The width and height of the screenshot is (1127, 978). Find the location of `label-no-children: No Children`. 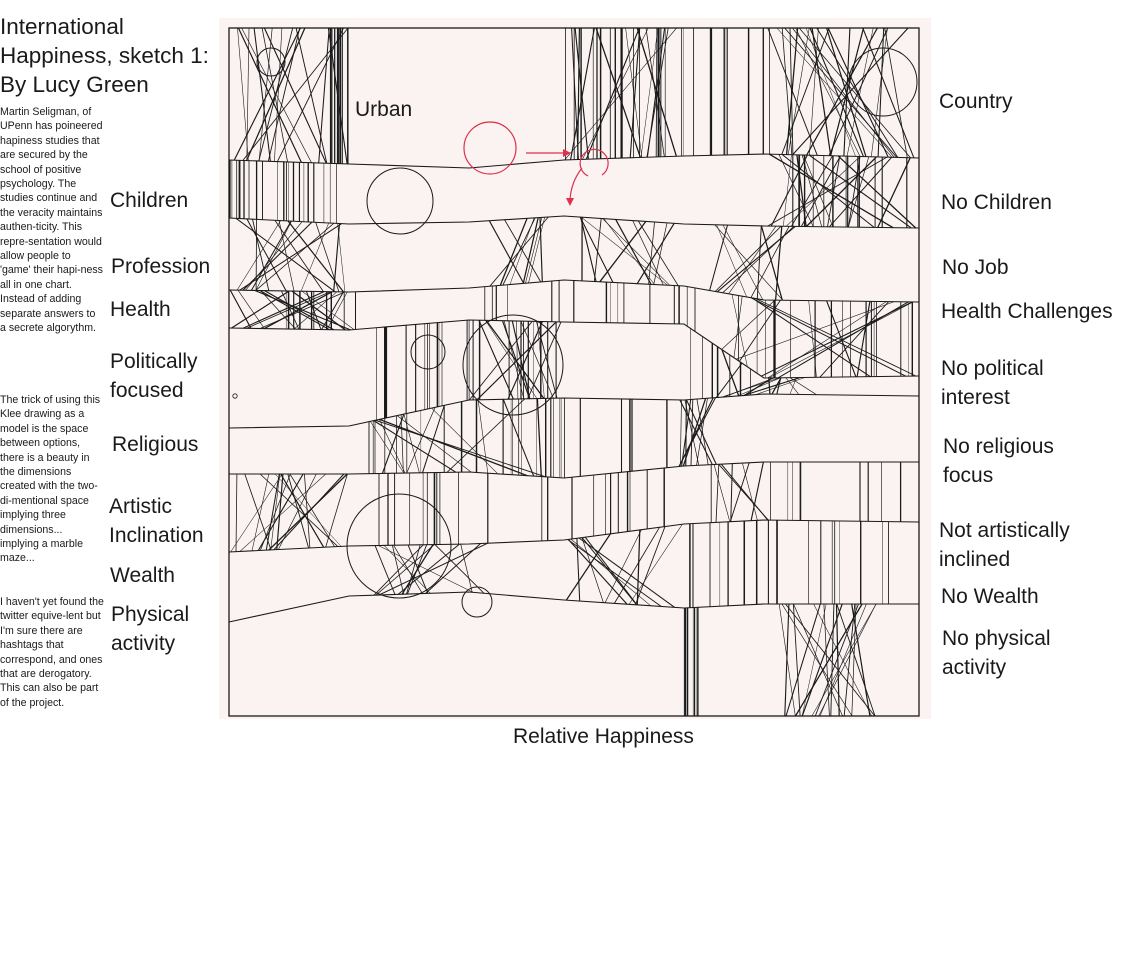

label-no-children: No Children is located at coordinates (996, 202).